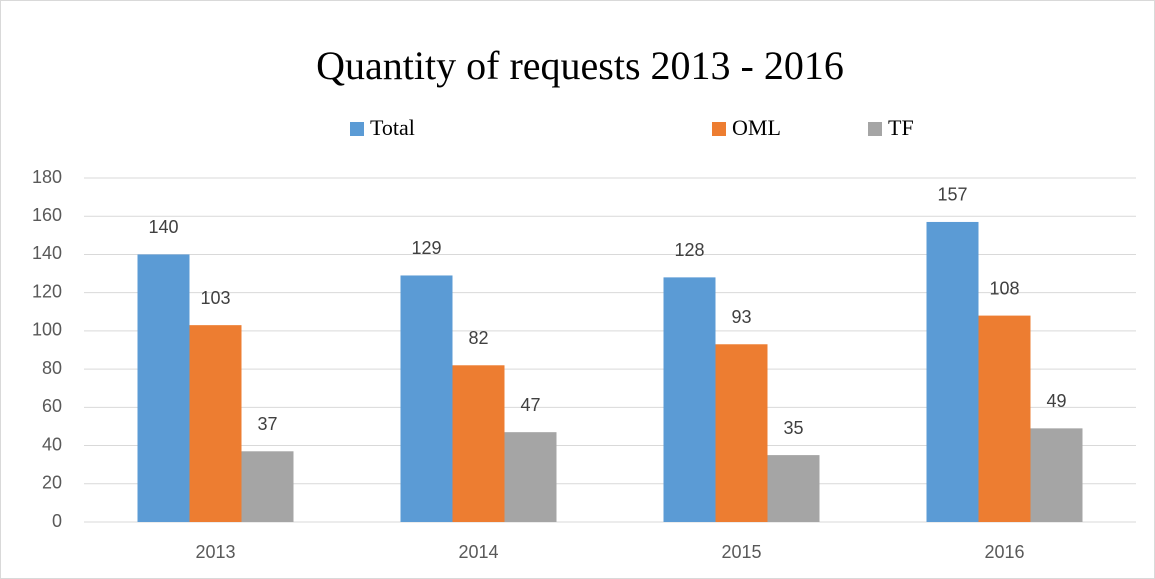 The width and height of the screenshot is (1155, 579). I want to click on x-tick-label: 2015, so click(741, 552).